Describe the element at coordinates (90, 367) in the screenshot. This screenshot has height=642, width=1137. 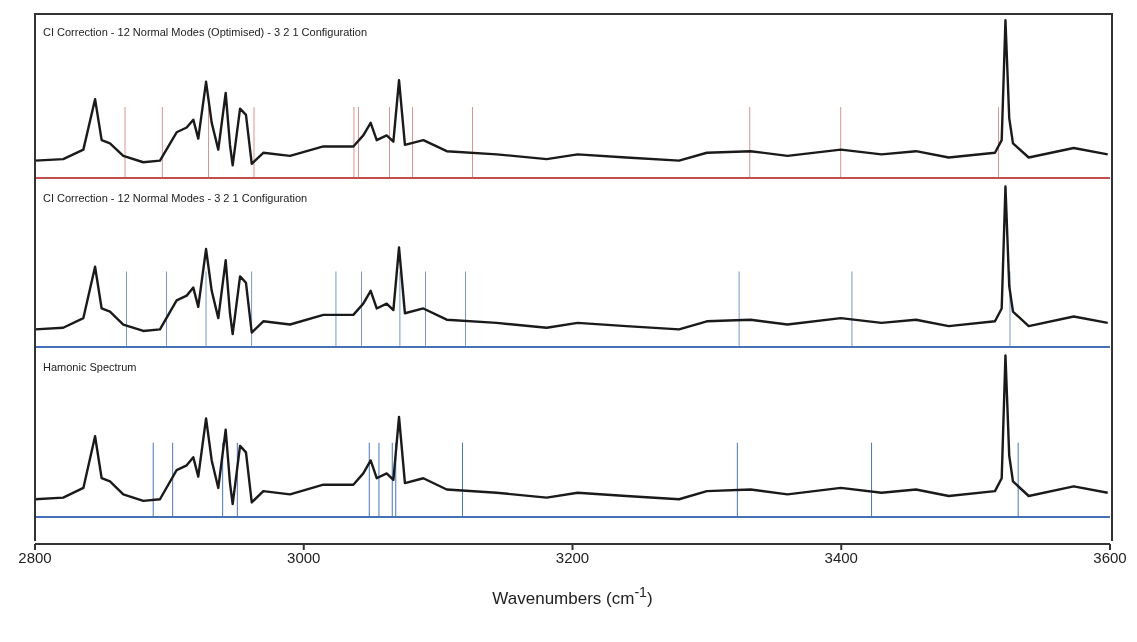
I see `text: Hamonic Spectrum` at that location.